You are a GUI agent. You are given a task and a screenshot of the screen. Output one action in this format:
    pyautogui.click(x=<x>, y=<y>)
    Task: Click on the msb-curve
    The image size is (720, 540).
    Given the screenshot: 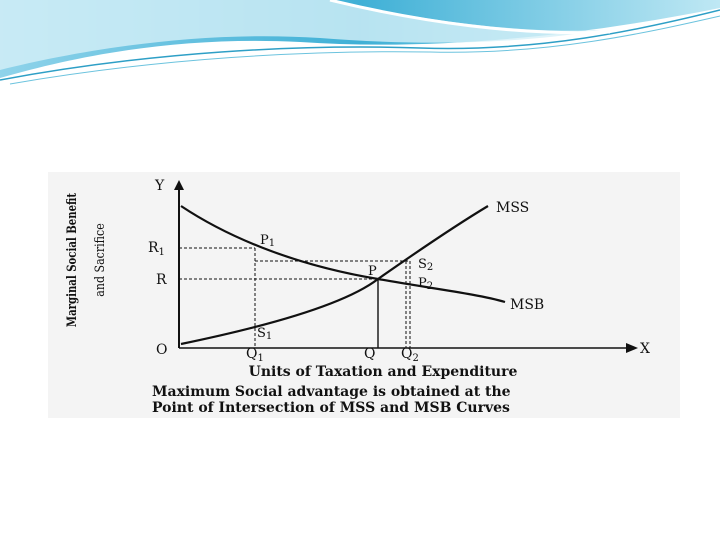 What is the action you would take?
    pyautogui.click(x=343, y=254)
    